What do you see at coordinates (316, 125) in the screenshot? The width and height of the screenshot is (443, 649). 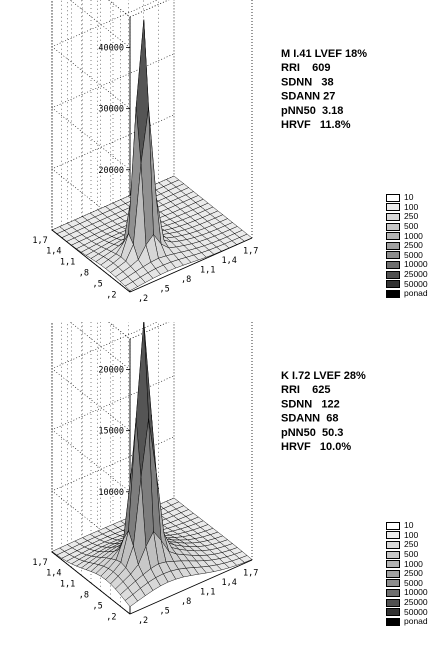 I see `stat-line: HRVF 11.8%` at bounding box center [316, 125].